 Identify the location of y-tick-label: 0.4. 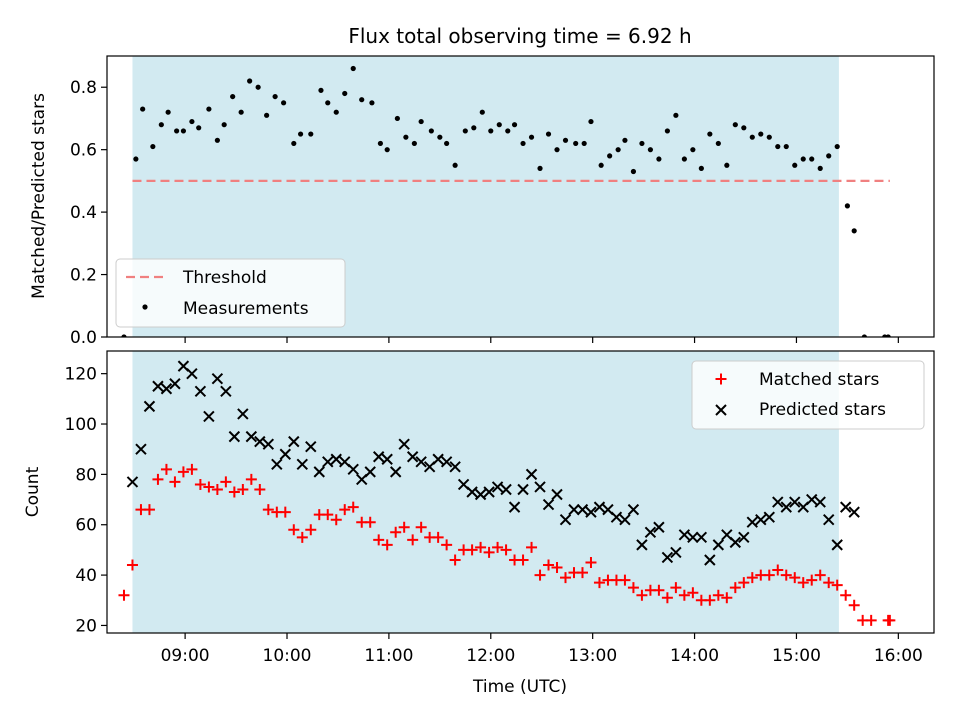
(83, 213).